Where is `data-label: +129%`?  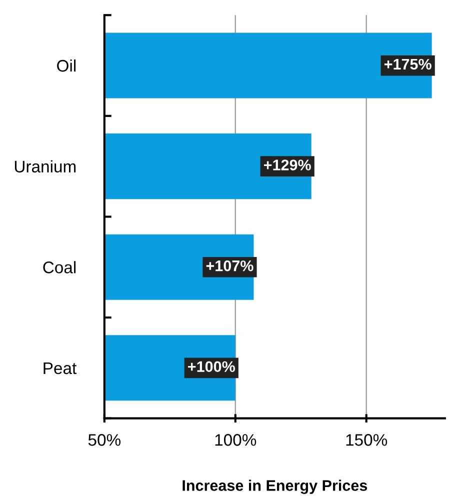
data-label: +129% is located at coordinates (287, 165).